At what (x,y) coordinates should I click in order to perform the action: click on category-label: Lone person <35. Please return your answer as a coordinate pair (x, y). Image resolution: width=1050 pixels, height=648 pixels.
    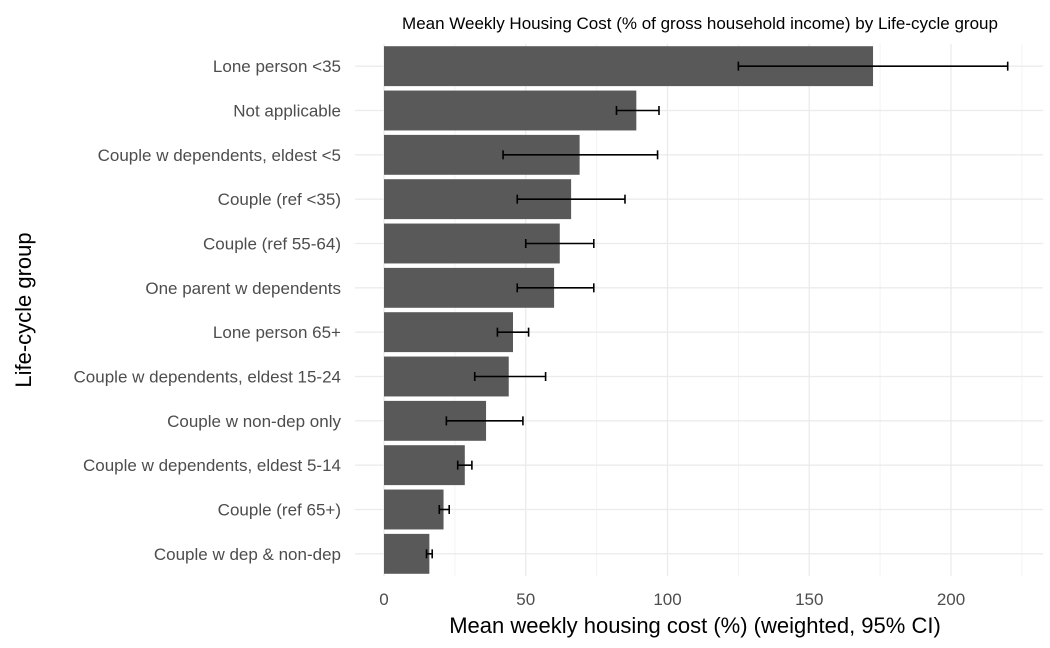
    Looking at the image, I should click on (277, 66).